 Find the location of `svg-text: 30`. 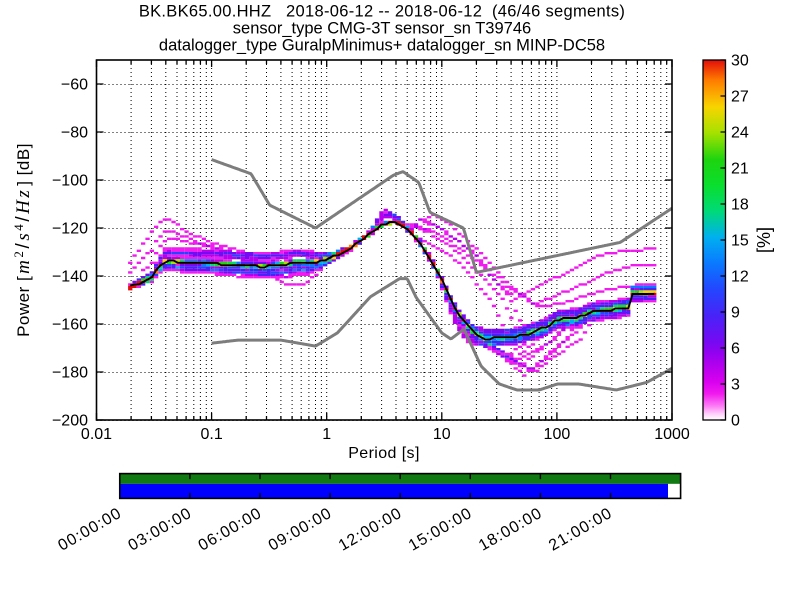

svg-text: 30 is located at coordinates (740, 61).